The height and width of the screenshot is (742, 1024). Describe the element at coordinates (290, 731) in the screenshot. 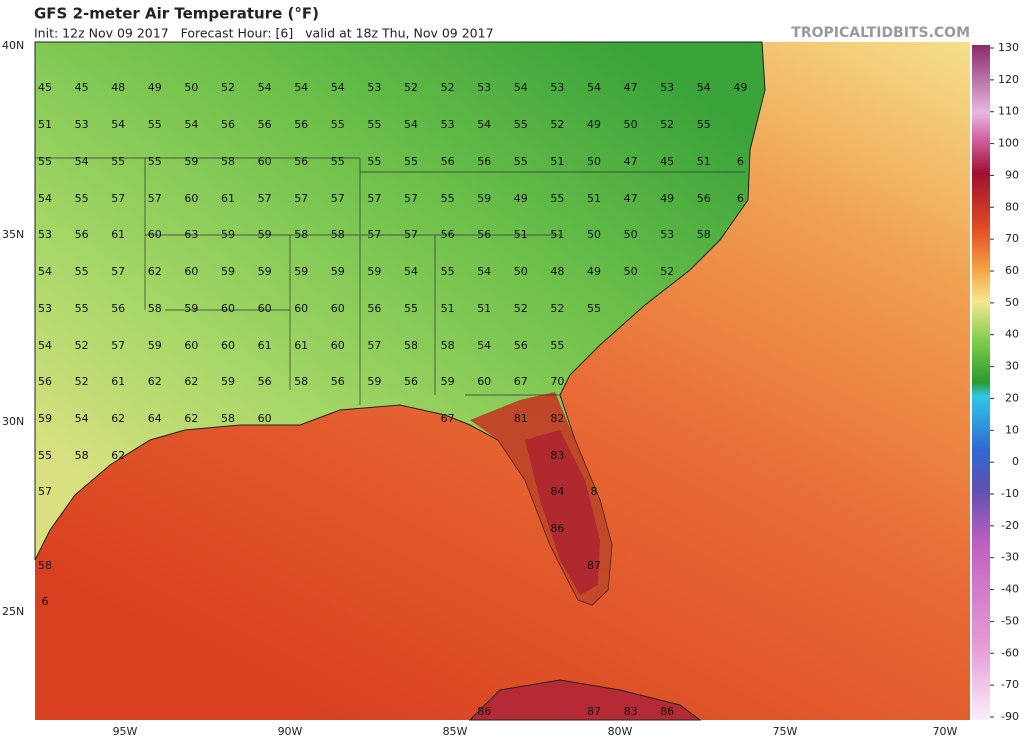

I see `lon-label: 90W` at that location.